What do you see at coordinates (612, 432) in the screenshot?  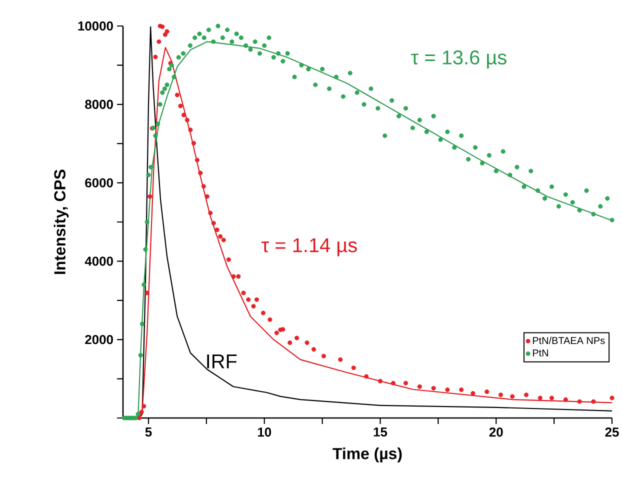 I see `x-tick-label: 25` at bounding box center [612, 432].